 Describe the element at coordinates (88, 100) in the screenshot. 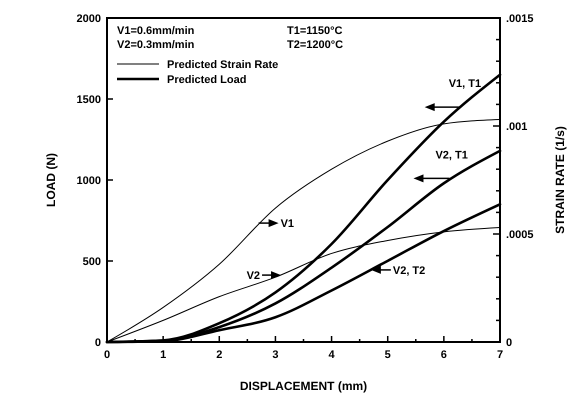

I see `y-tick-label: 1500` at that location.